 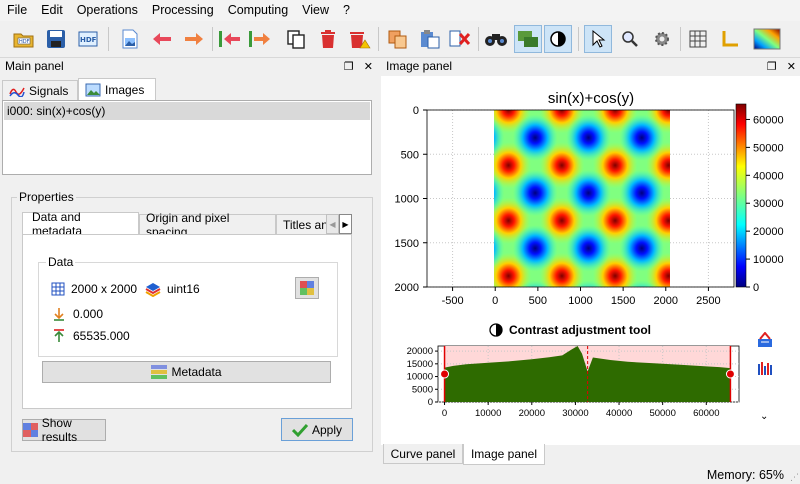 What do you see at coordinates (260, 39) in the screenshot?
I see `next-icon` at bounding box center [260, 39].